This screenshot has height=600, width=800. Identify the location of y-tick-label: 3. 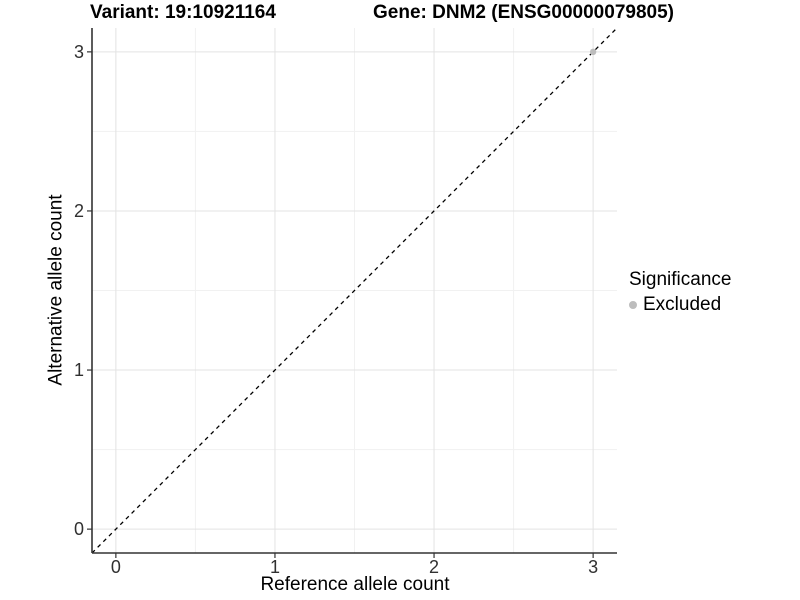
(78, 51).